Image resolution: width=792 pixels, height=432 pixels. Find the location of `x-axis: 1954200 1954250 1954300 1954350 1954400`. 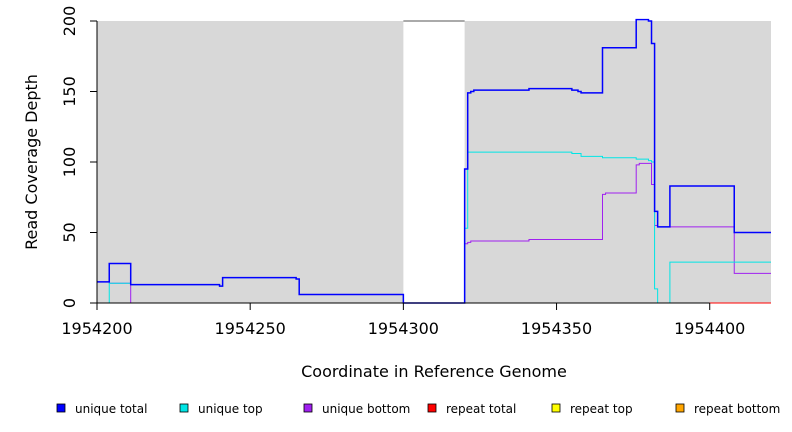

x-axis: 1954200 1954250 1954300 1954350 1954400 is located at coordinates (403, 320).